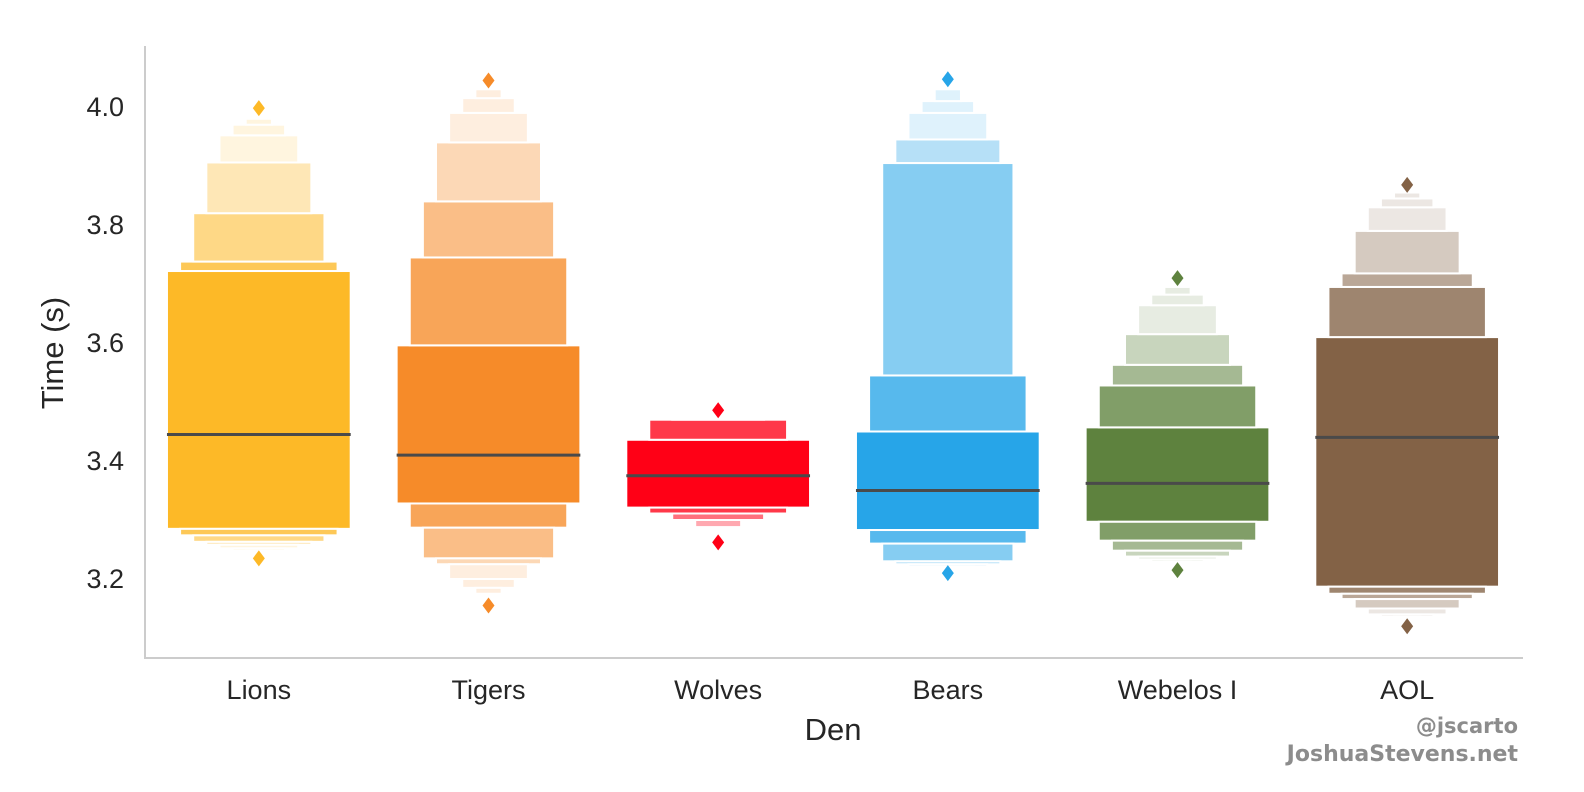  Describe the element at coordinates (105, 225) in the screenshot. I see `y-tick-label: 3.8` at that location.